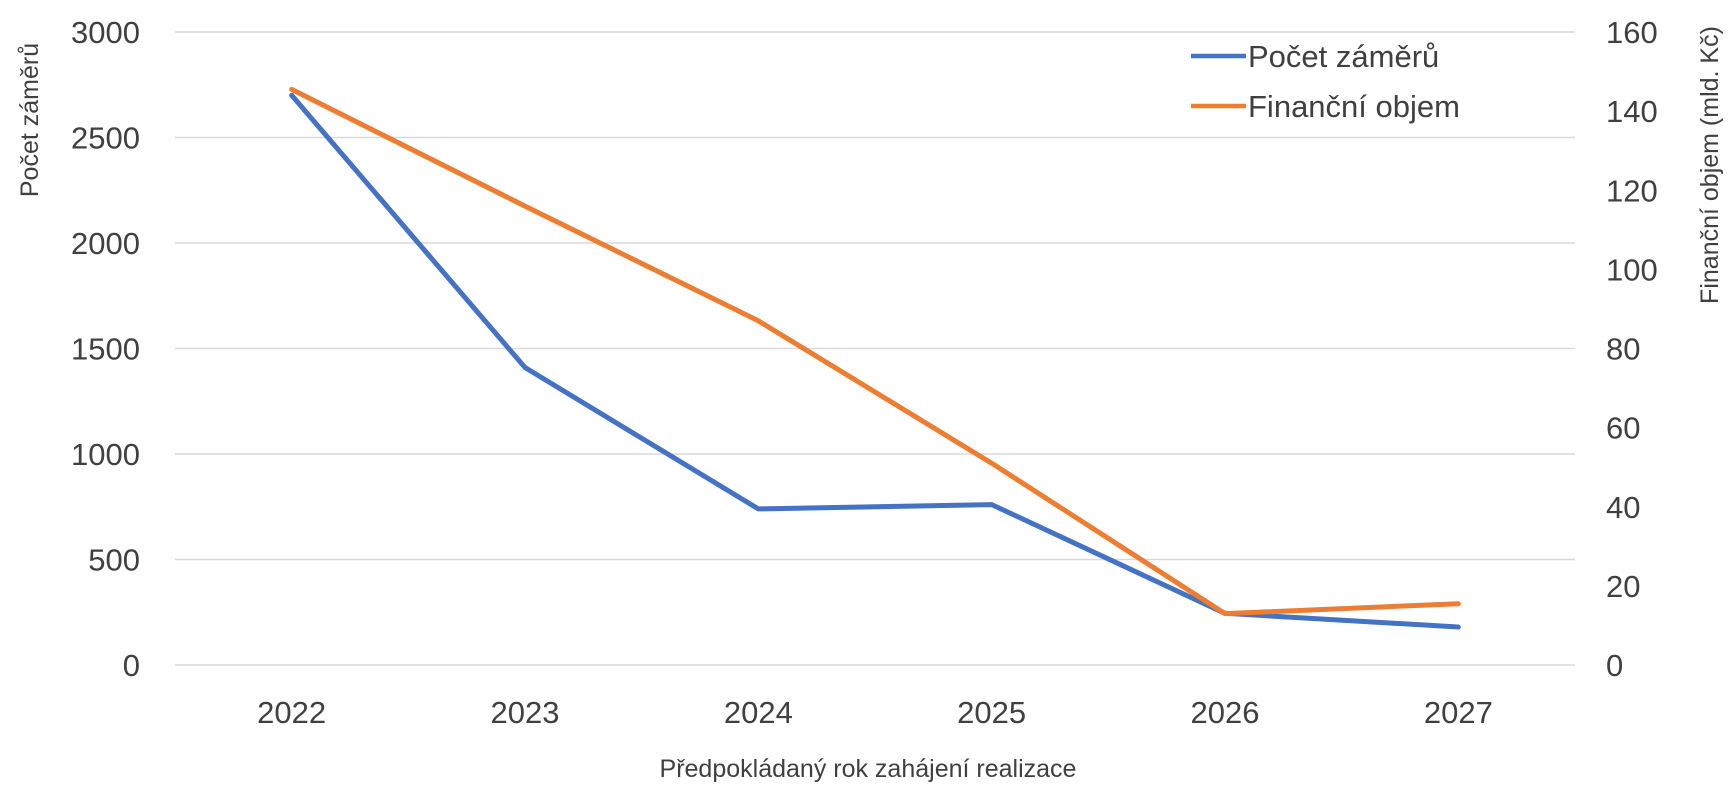 The width and height of the screenshot is (1734, 792). I want to click on x-tick-label: 2024, so click(758, 712).